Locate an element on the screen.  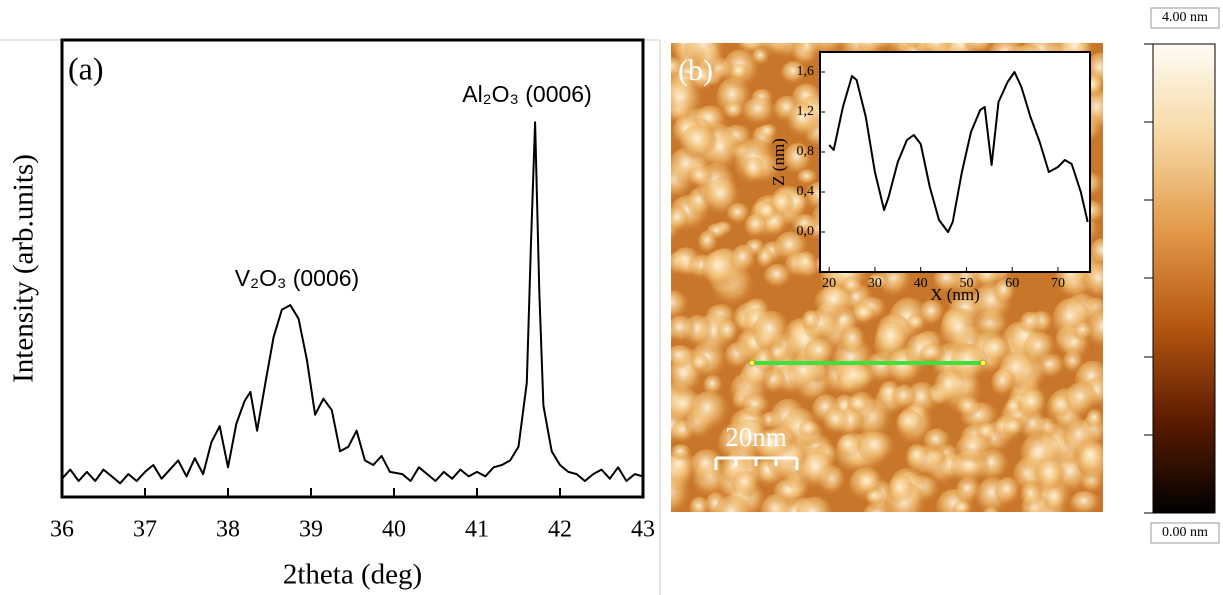
x-tick-label: 39 is located at coordinates (311, 530).